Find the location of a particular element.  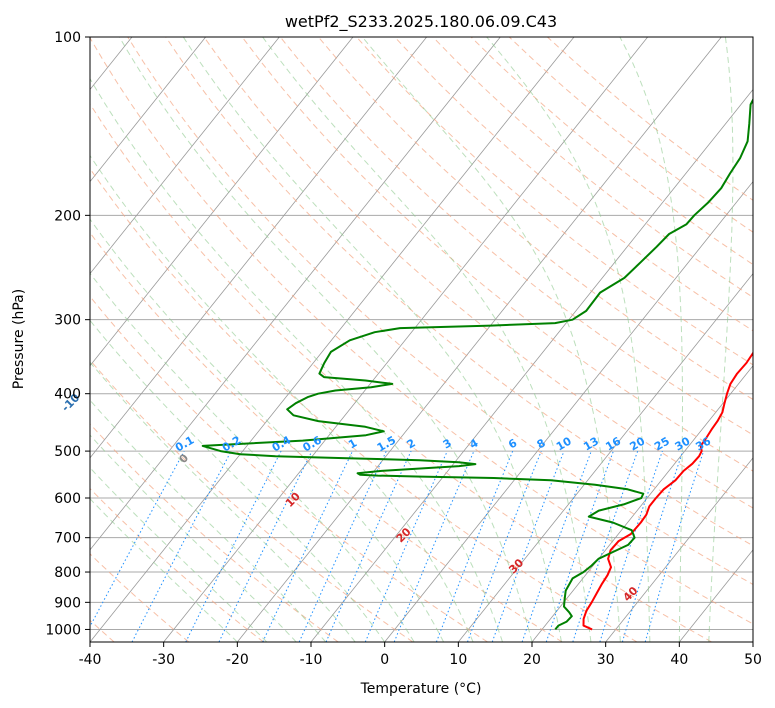

y-tick-label: 500 is located at coordinates (67, 452).